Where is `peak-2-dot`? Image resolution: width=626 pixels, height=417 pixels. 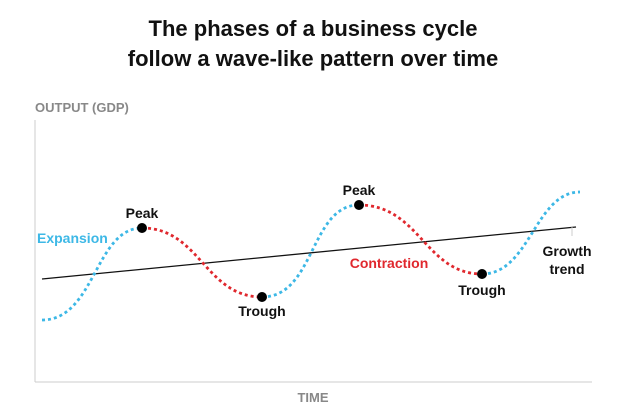 peak-2-dot is located at coordinates (359, 205).